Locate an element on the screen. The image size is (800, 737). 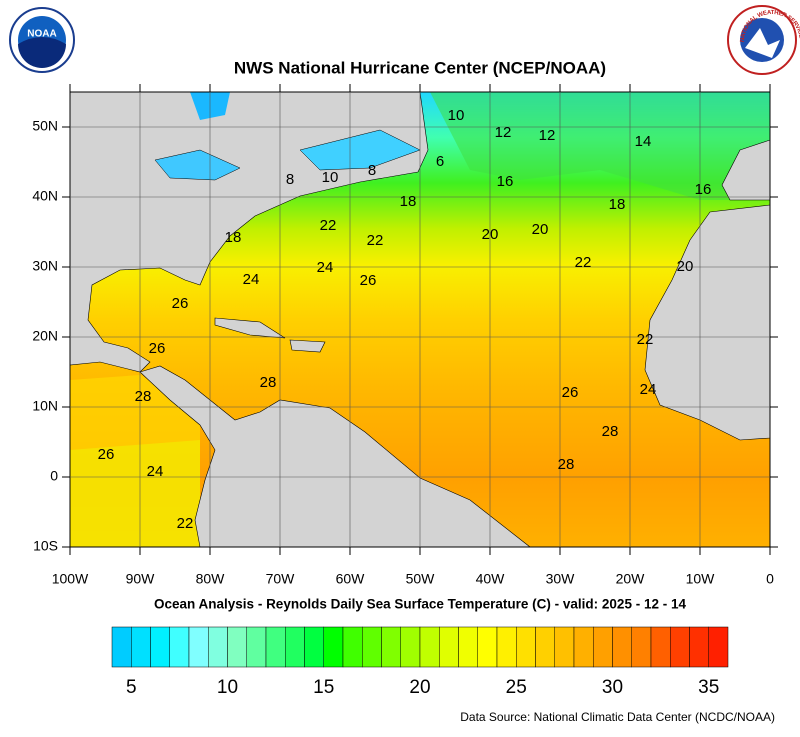
north-atlantic is located at coordinates (600, 146).